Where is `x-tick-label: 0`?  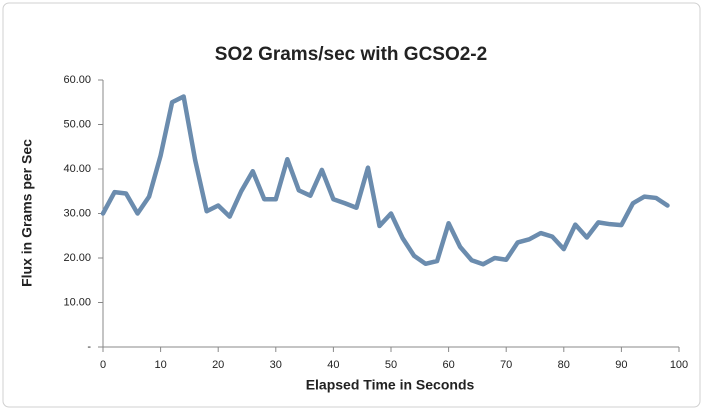 x-tick-label: 0 is located at coordinates (103, 365).